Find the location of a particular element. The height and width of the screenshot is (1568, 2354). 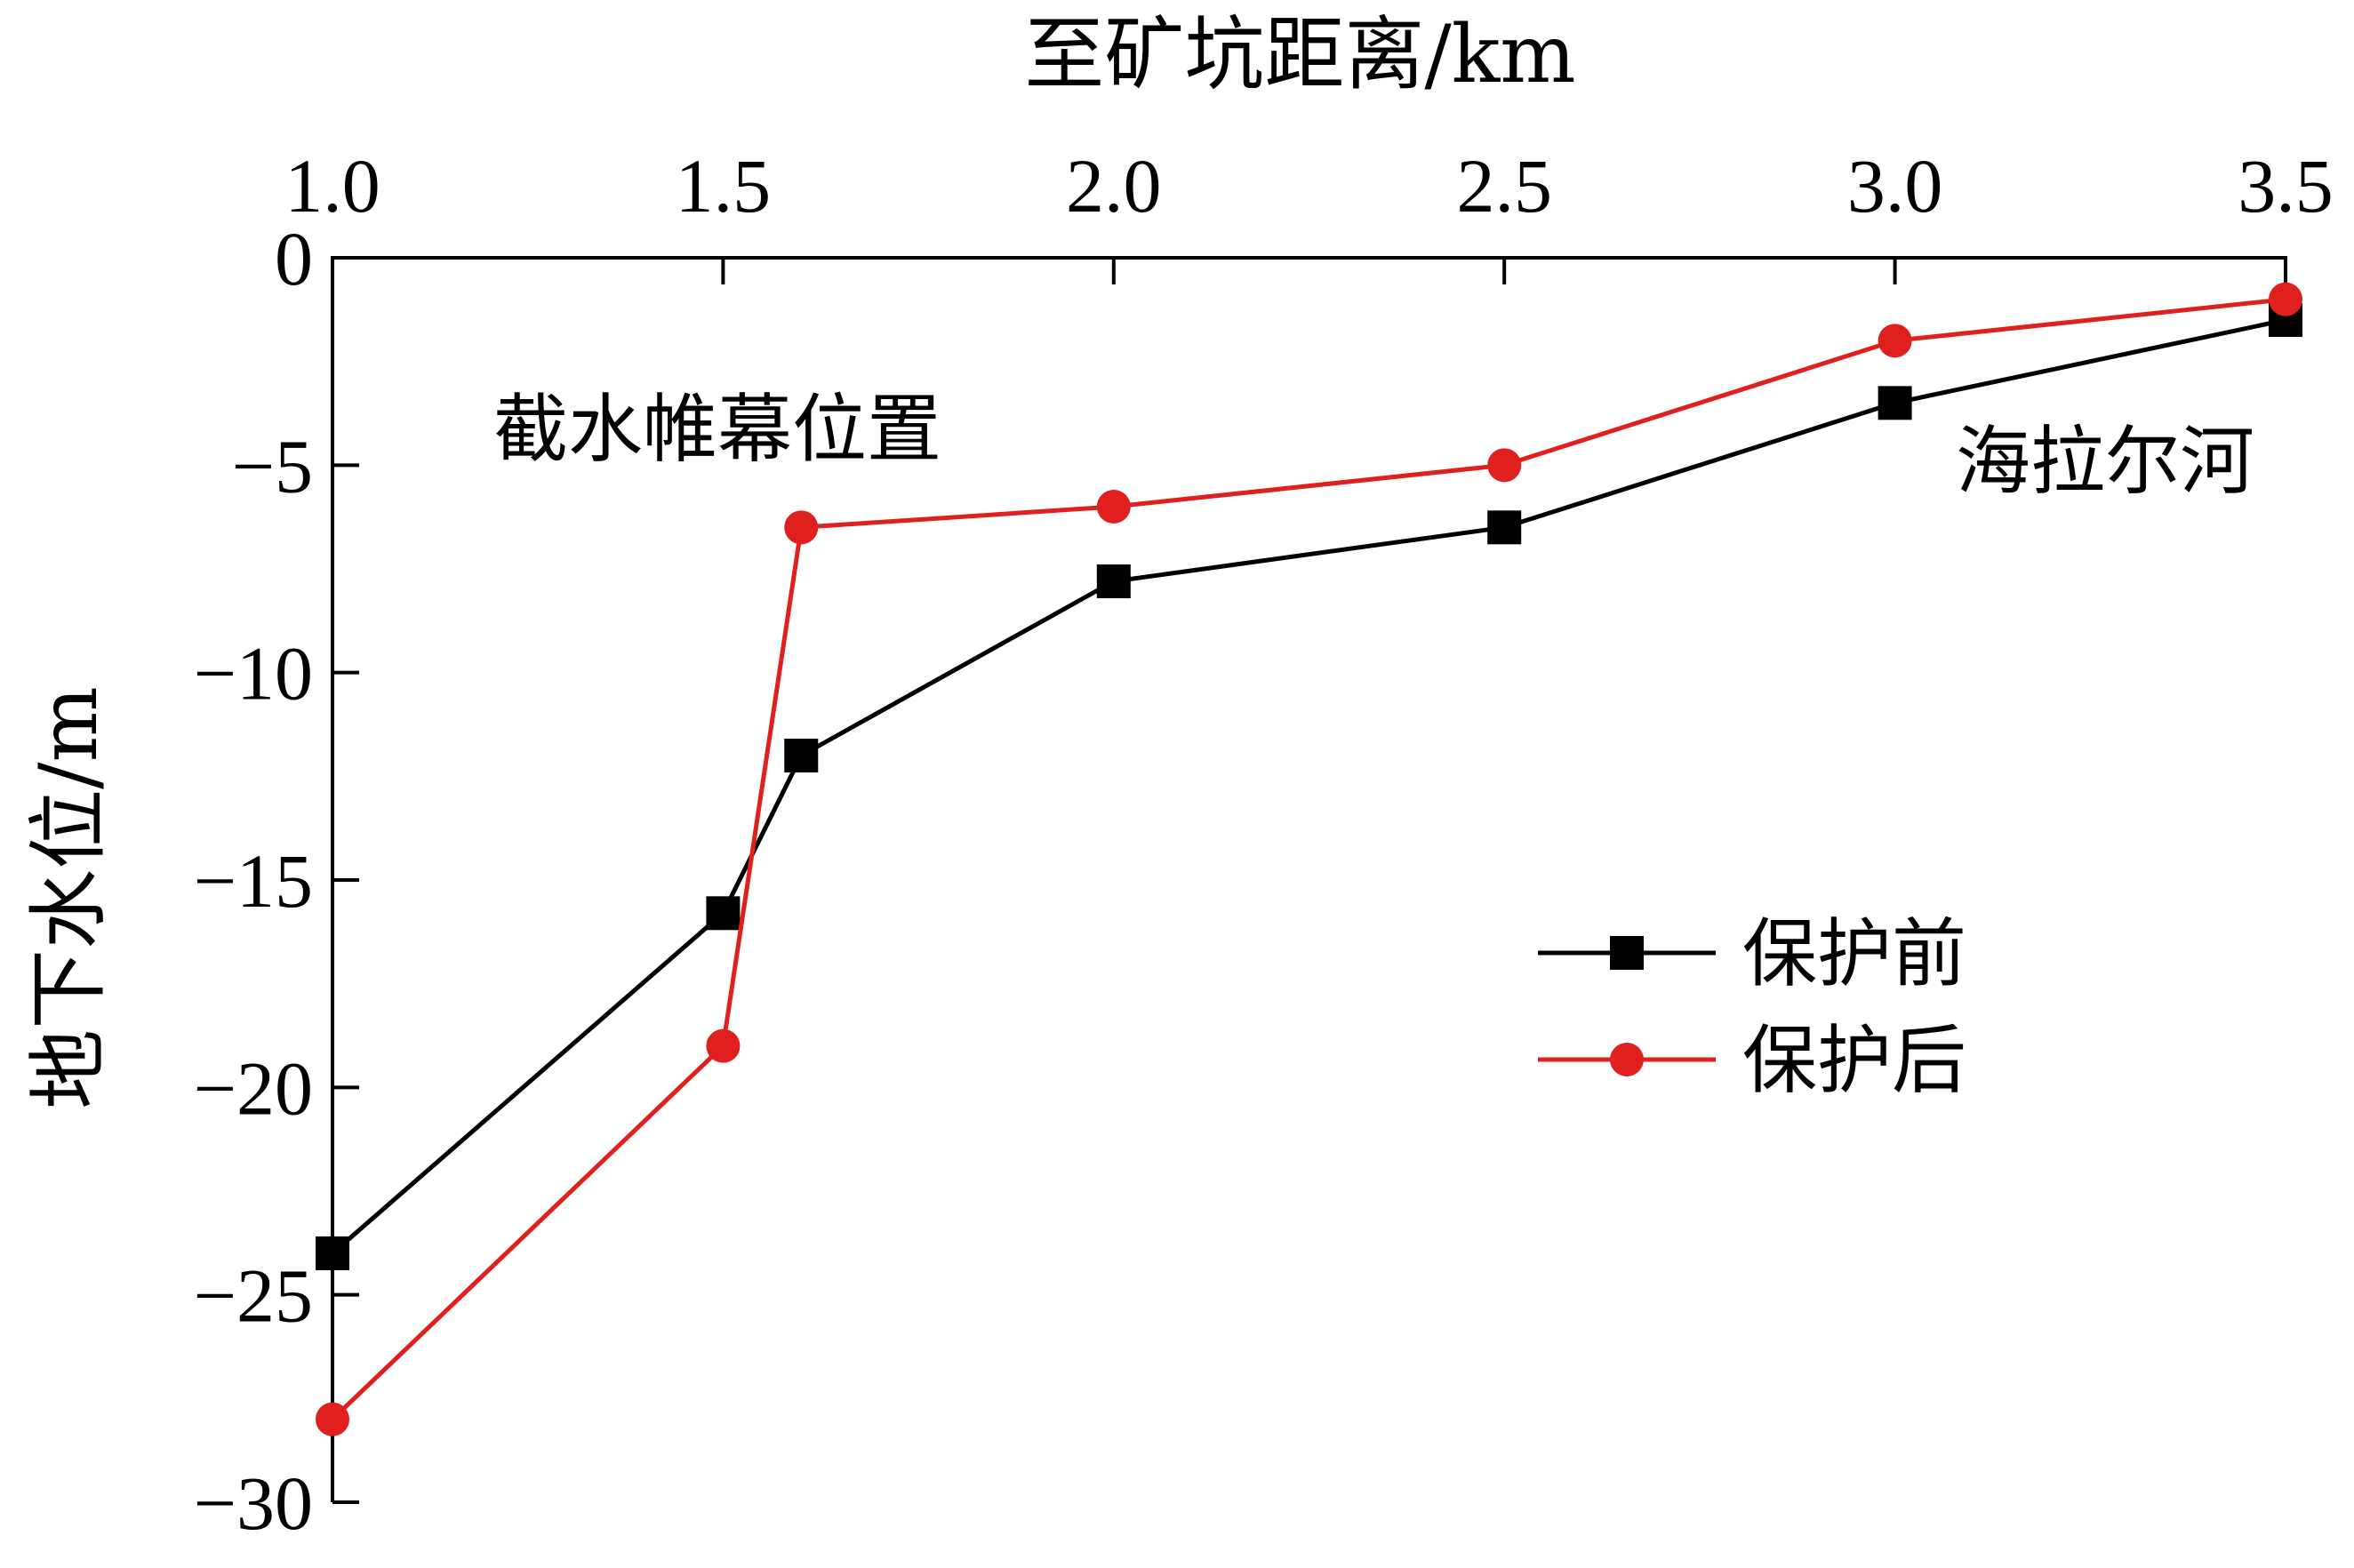

legend-marker-circle is located at coordinates (1627, 1059).